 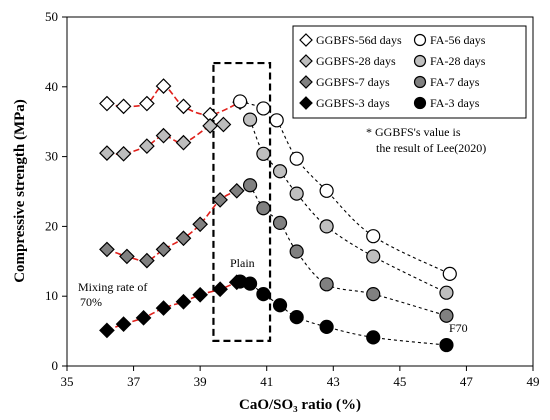 What do you see at coordinates (51, 16) in the screenshot?
I see `y-tick-label: 50` at bounding box center [51, 16].